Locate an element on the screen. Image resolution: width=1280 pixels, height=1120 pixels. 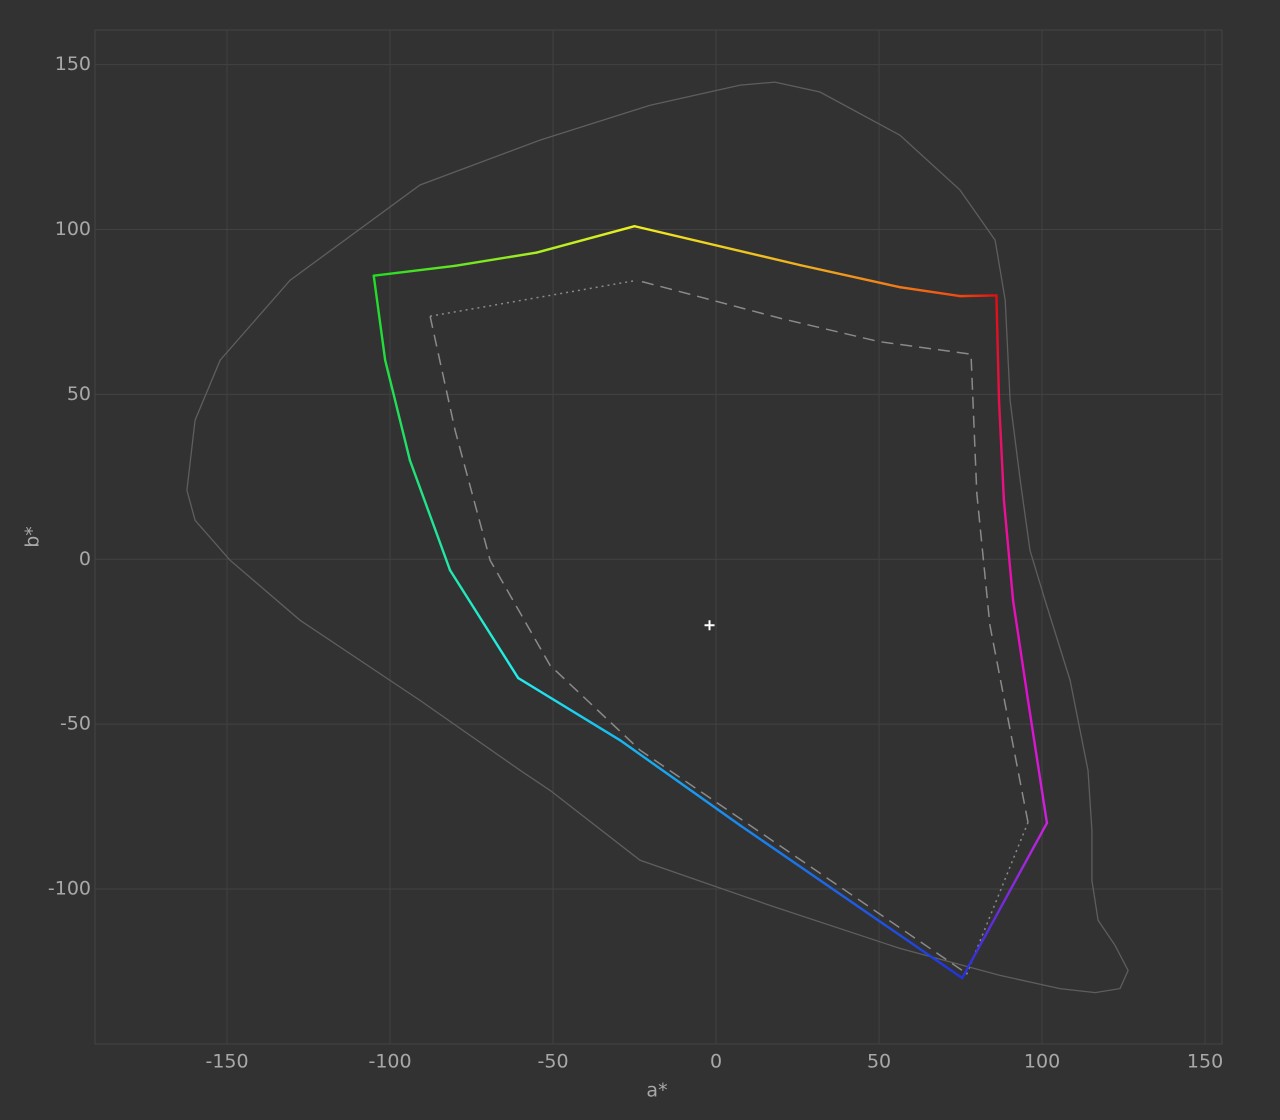
y-tick-label: 50 is located at coordinates (79, 394).